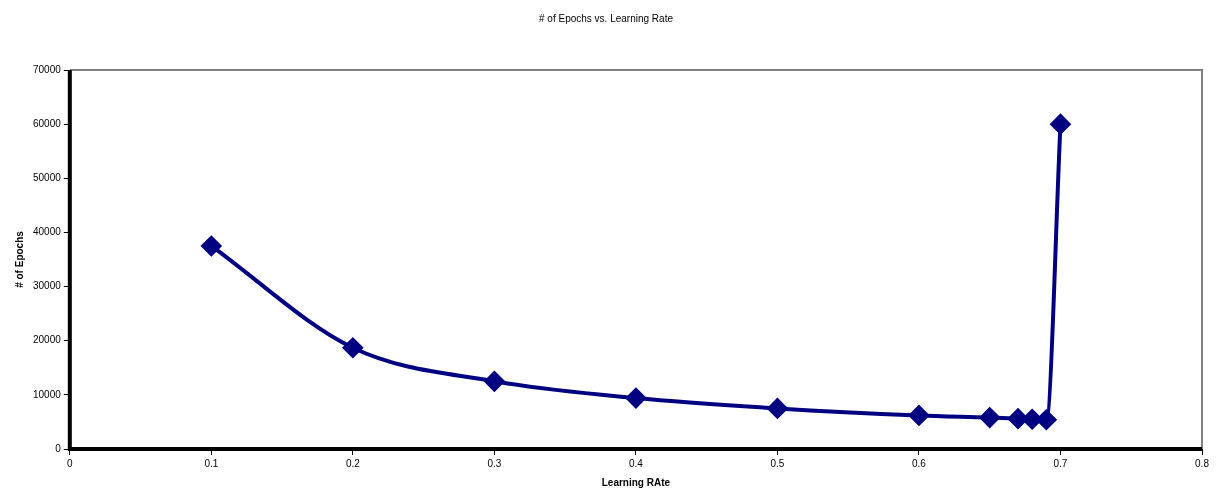  I want to click on y-tick-label: 50000, so click(47, 178).